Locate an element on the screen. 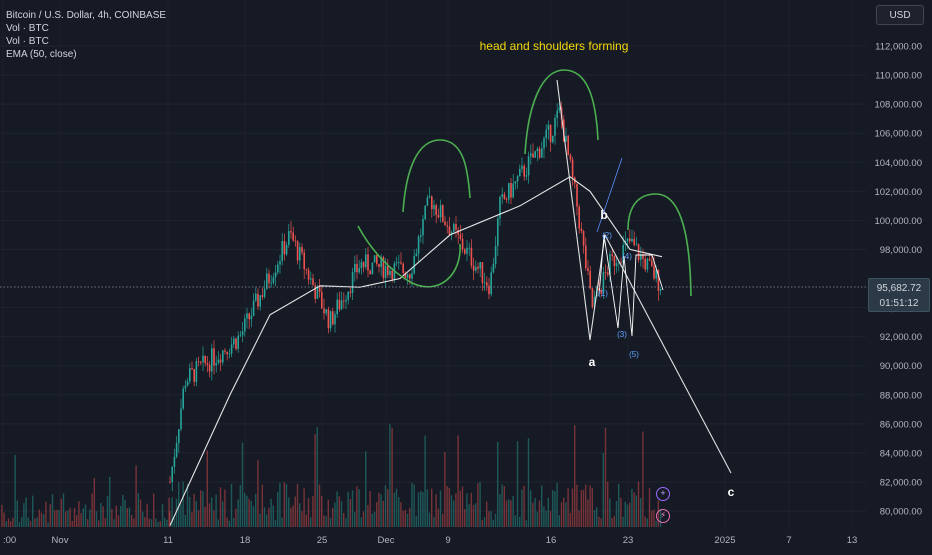  time-axis-label-9: 2025 is located at coordinates (724, 540).